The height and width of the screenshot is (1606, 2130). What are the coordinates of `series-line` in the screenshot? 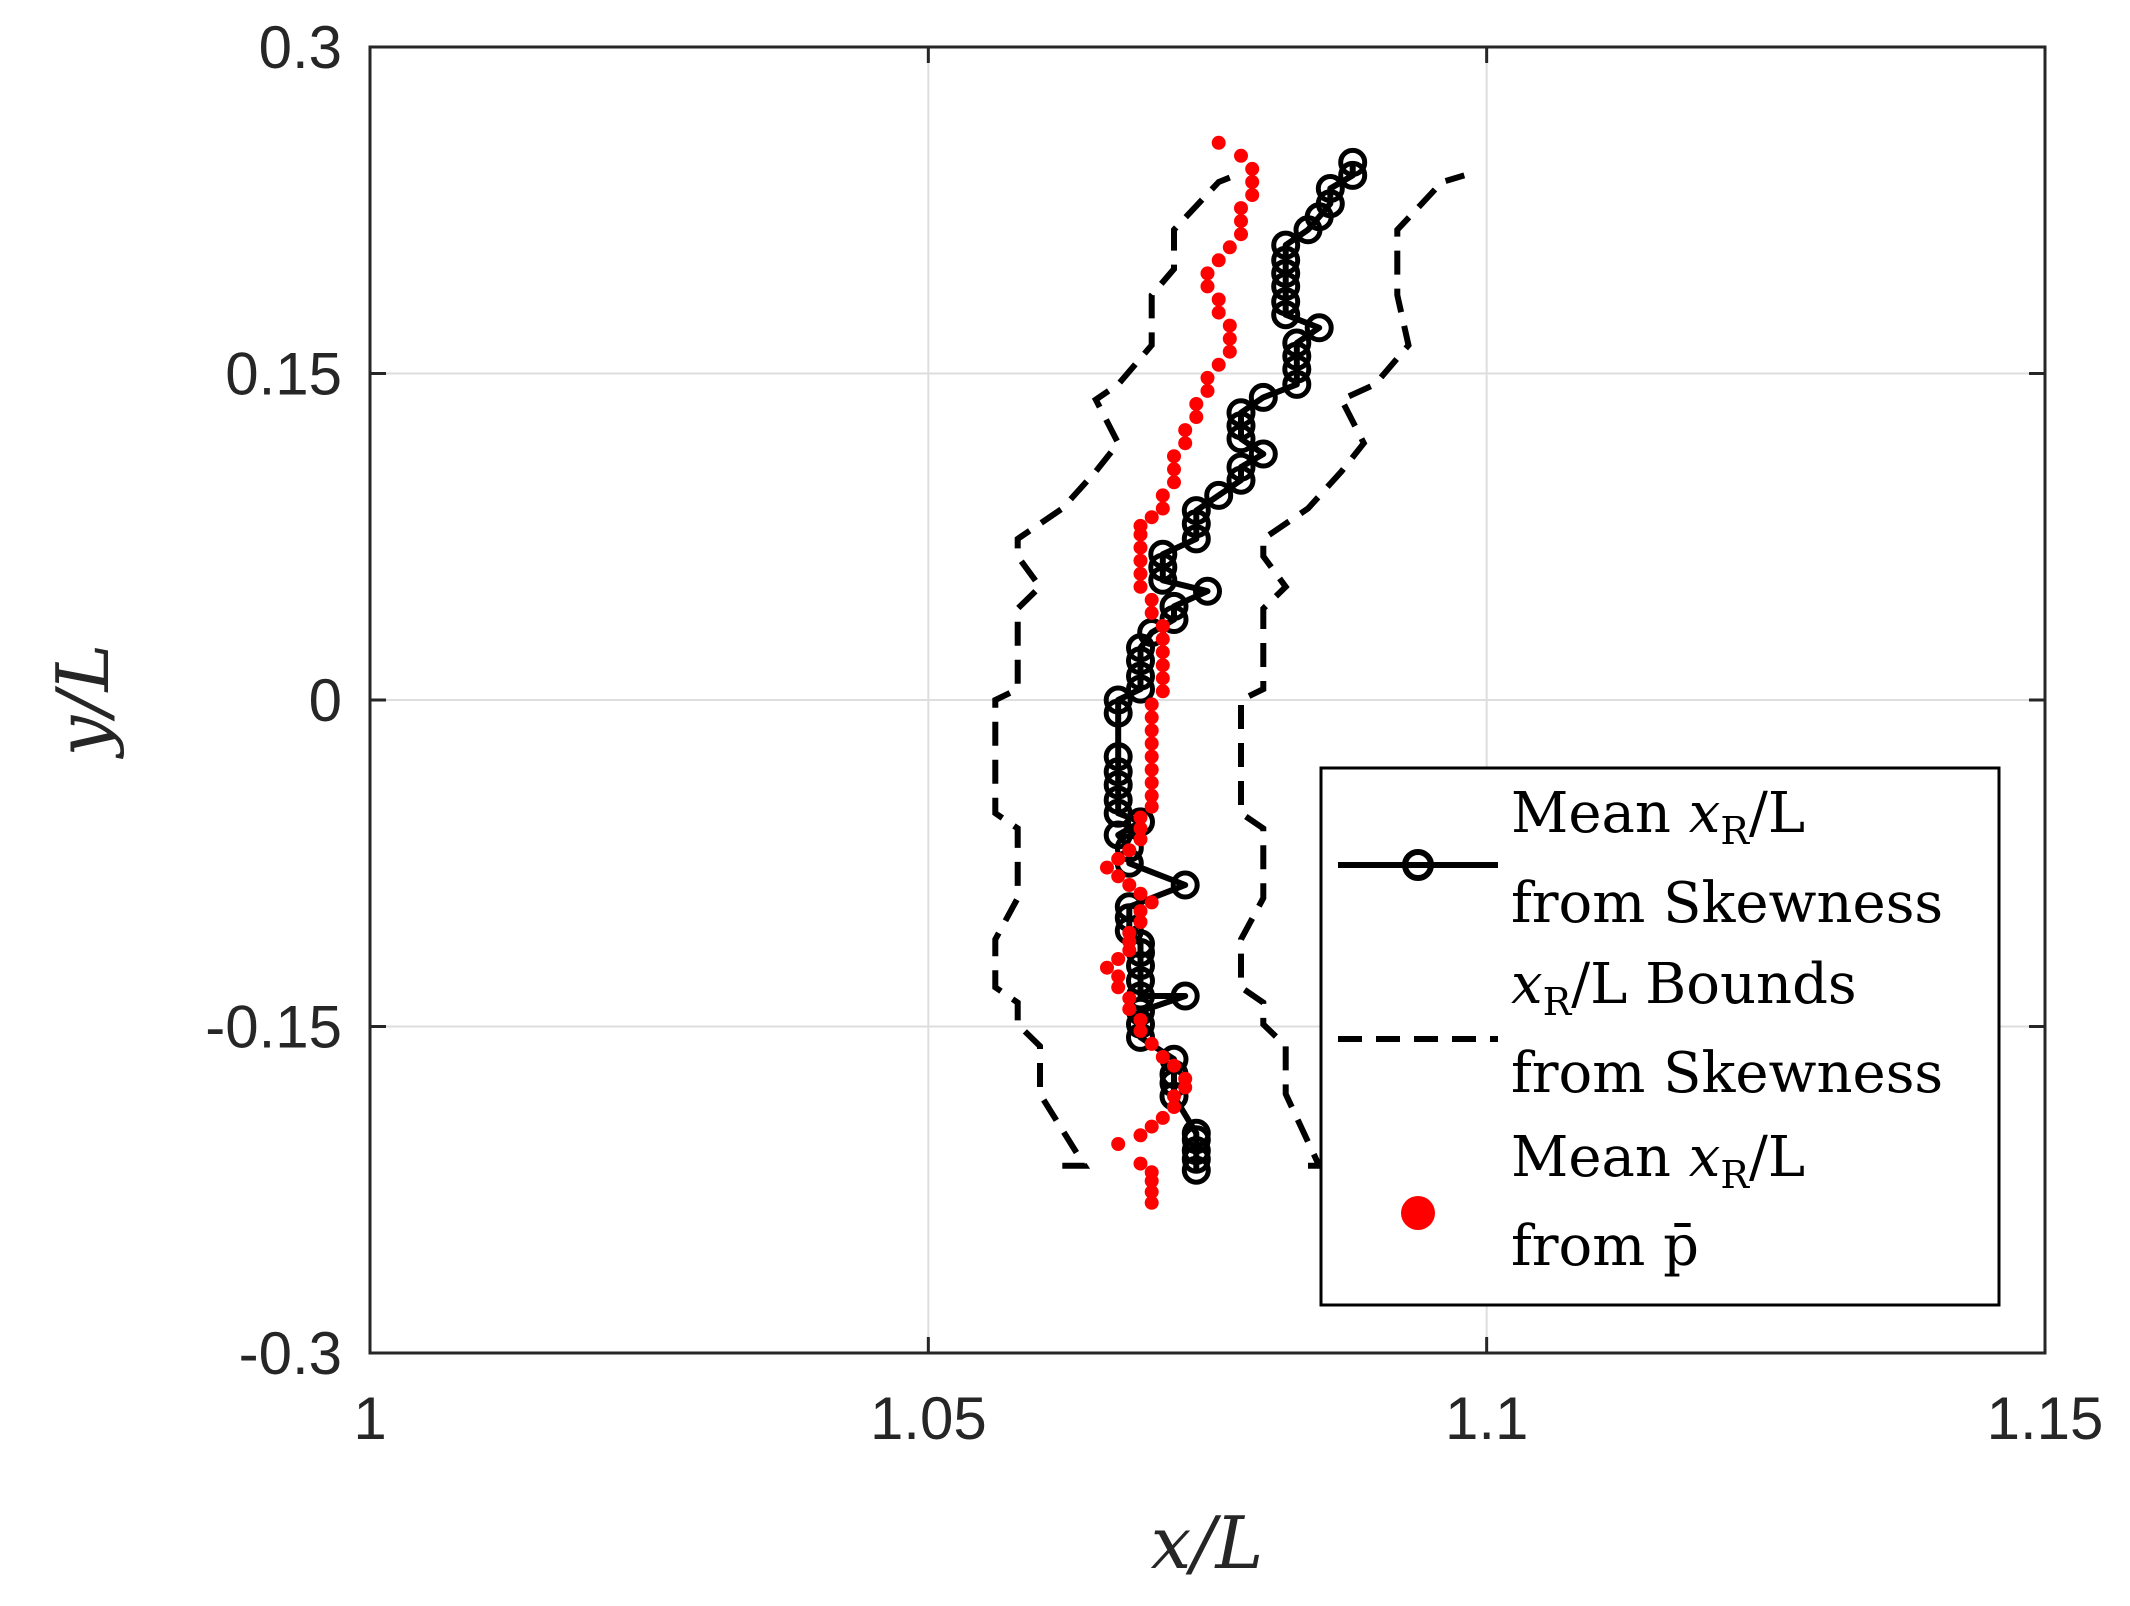 It's located at (1111, 671).